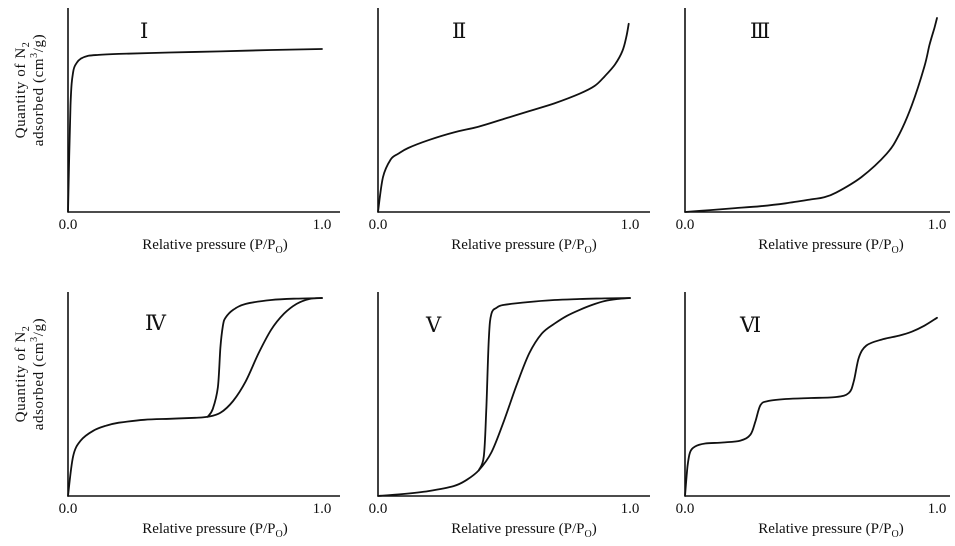 The width and height of the screenshot is (955, 546). Describe the element at coordinates (433, 325) in the screenshot. I see `panel-title: Ⅴ` at that location.